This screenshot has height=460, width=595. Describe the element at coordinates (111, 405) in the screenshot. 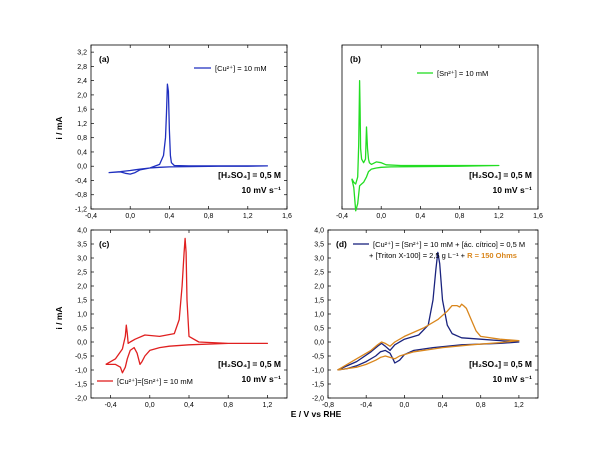

I see `panel-c-xtick-label: -0,4` at that location.